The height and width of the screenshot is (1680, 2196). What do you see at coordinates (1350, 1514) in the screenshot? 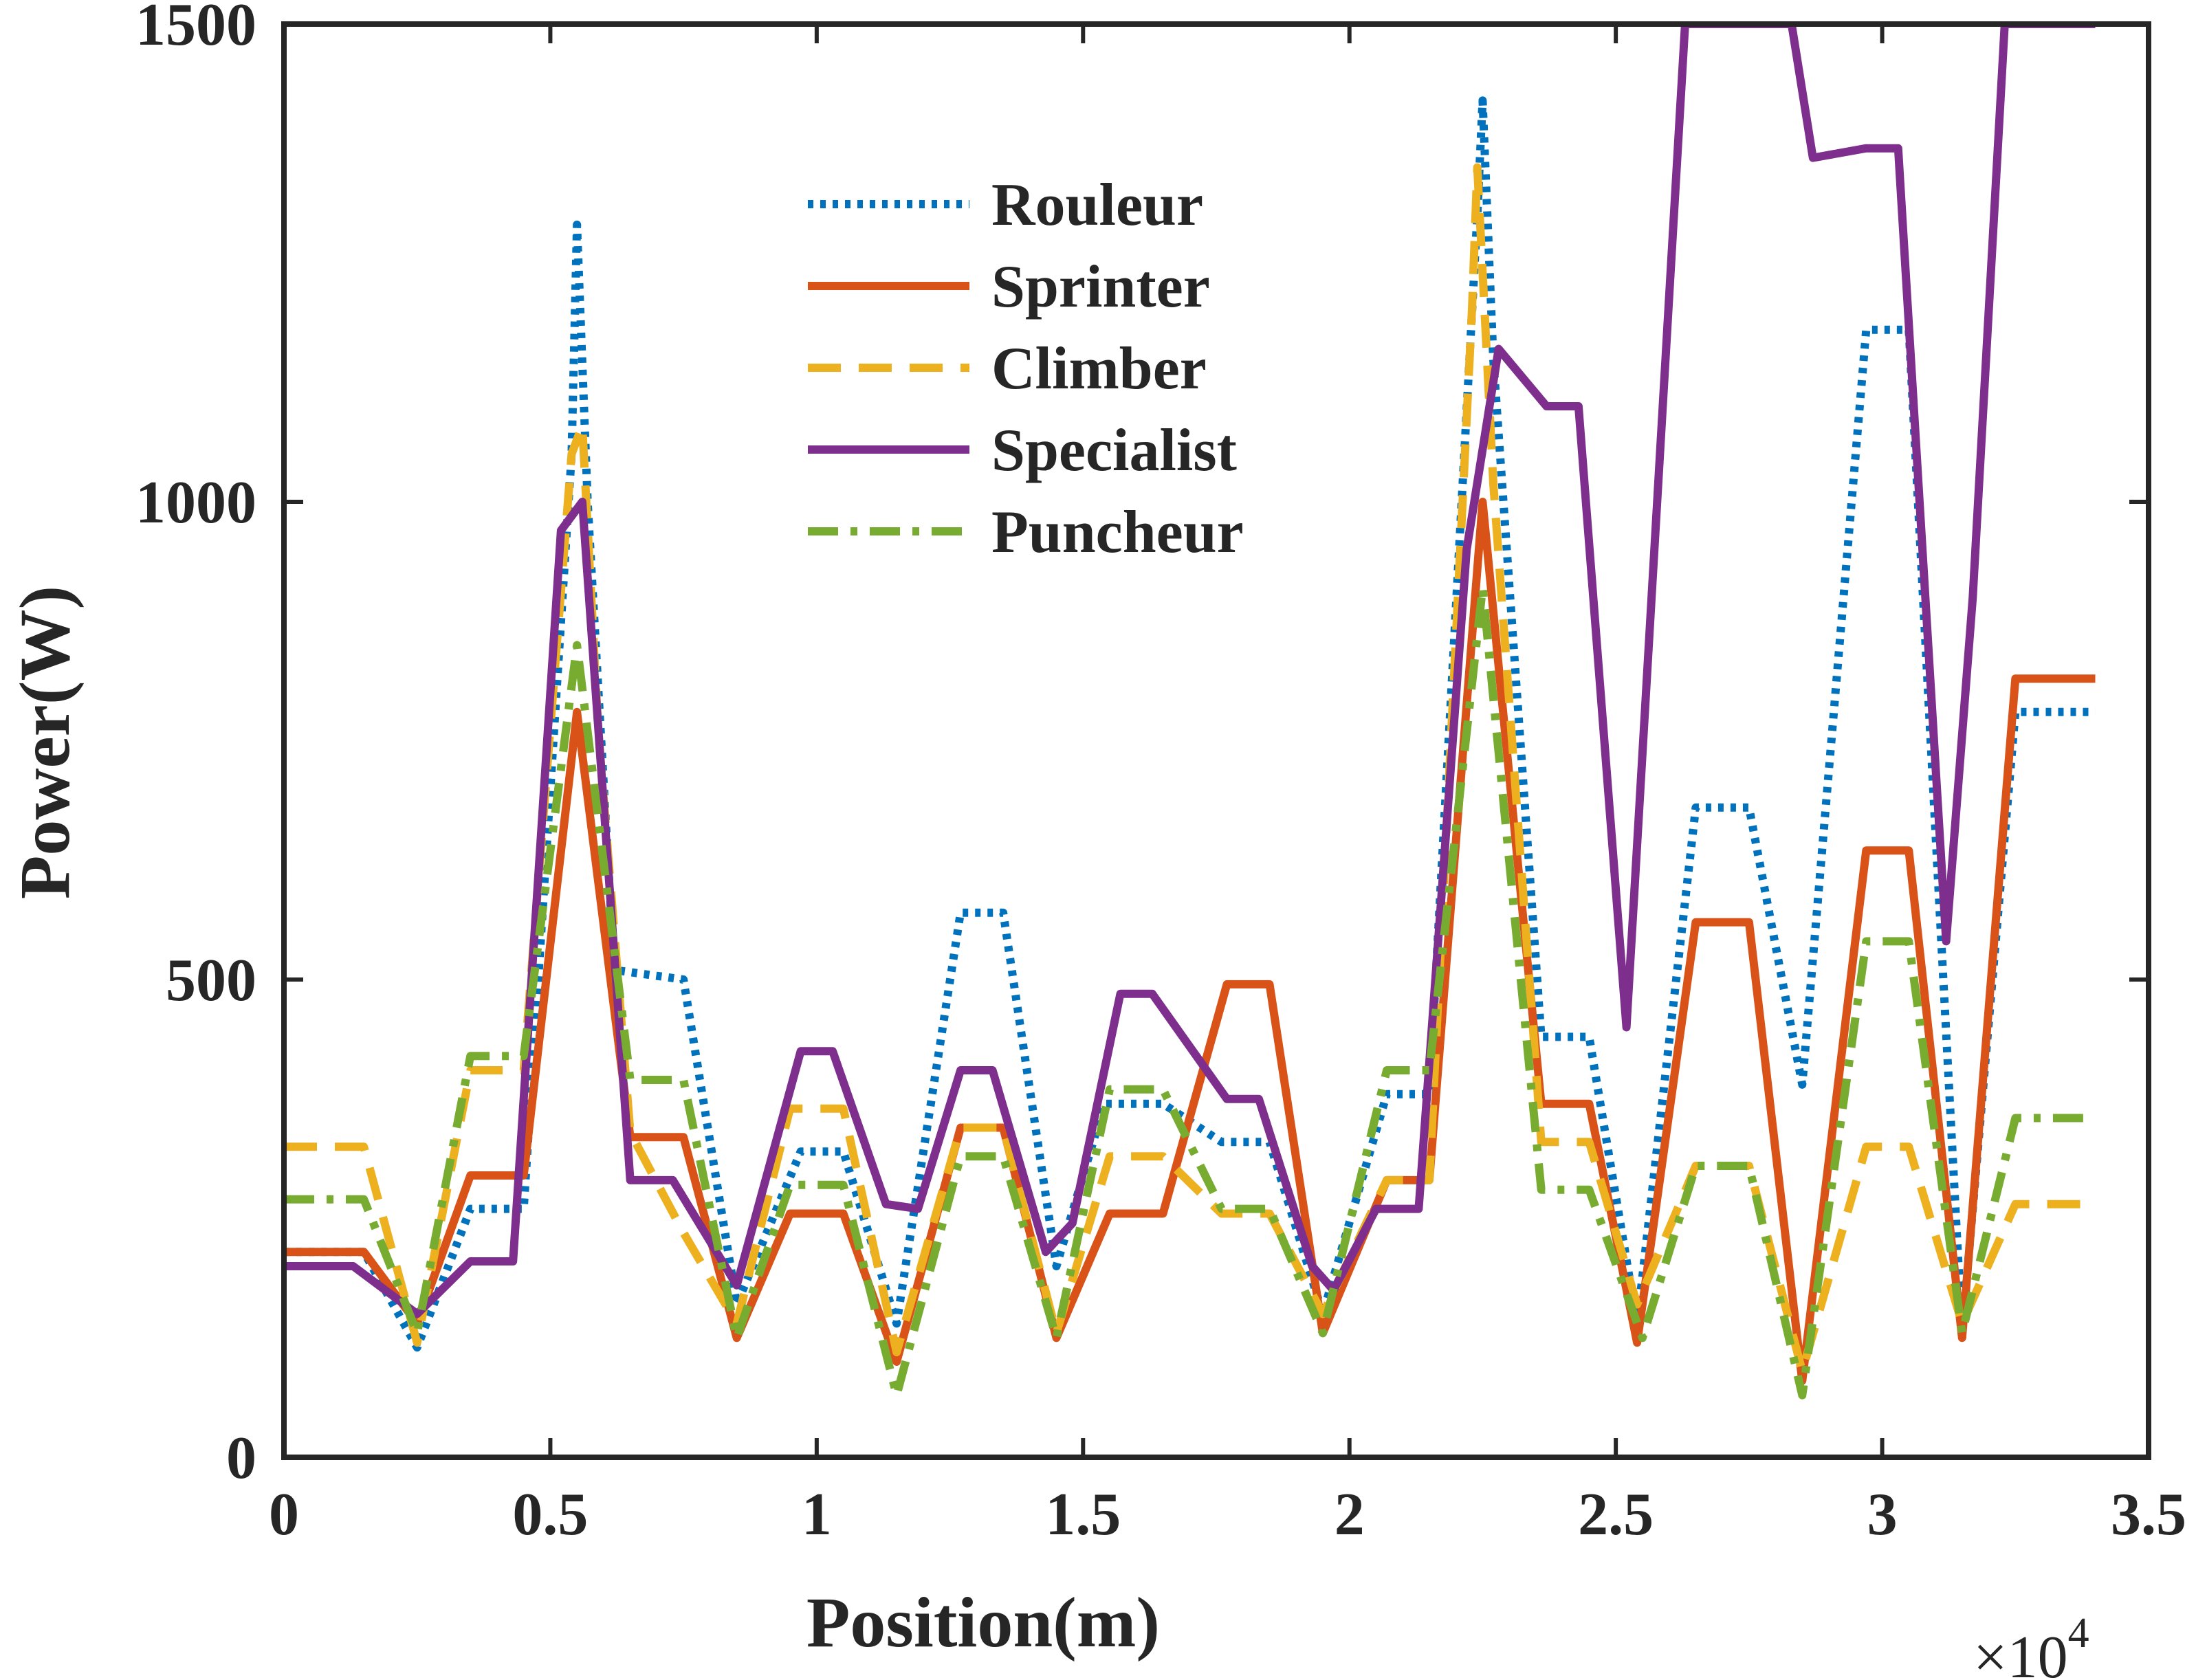
I see `x-tick-label: 2` at bounding box center [1350, 1514].